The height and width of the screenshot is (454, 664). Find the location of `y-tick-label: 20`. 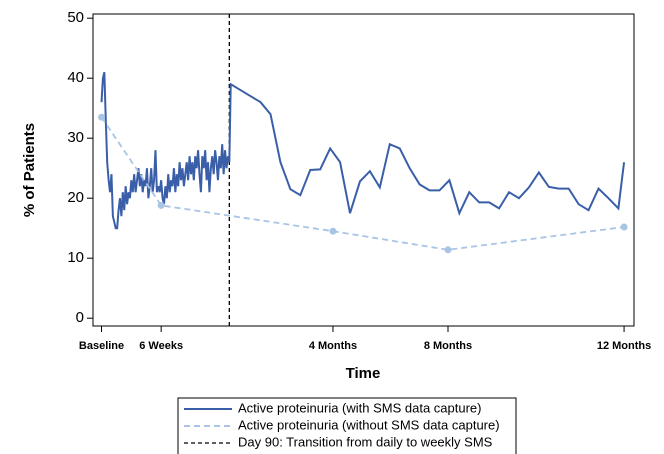

y-tick-label: 20 is located at coordinates (75, 197).